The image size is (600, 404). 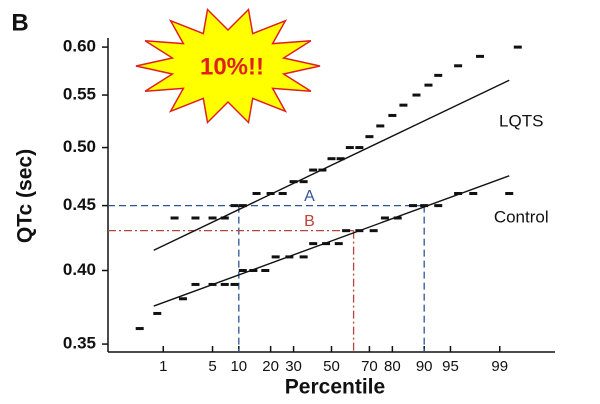 I want to click on series-label: Control, so click(x=521, y=216).